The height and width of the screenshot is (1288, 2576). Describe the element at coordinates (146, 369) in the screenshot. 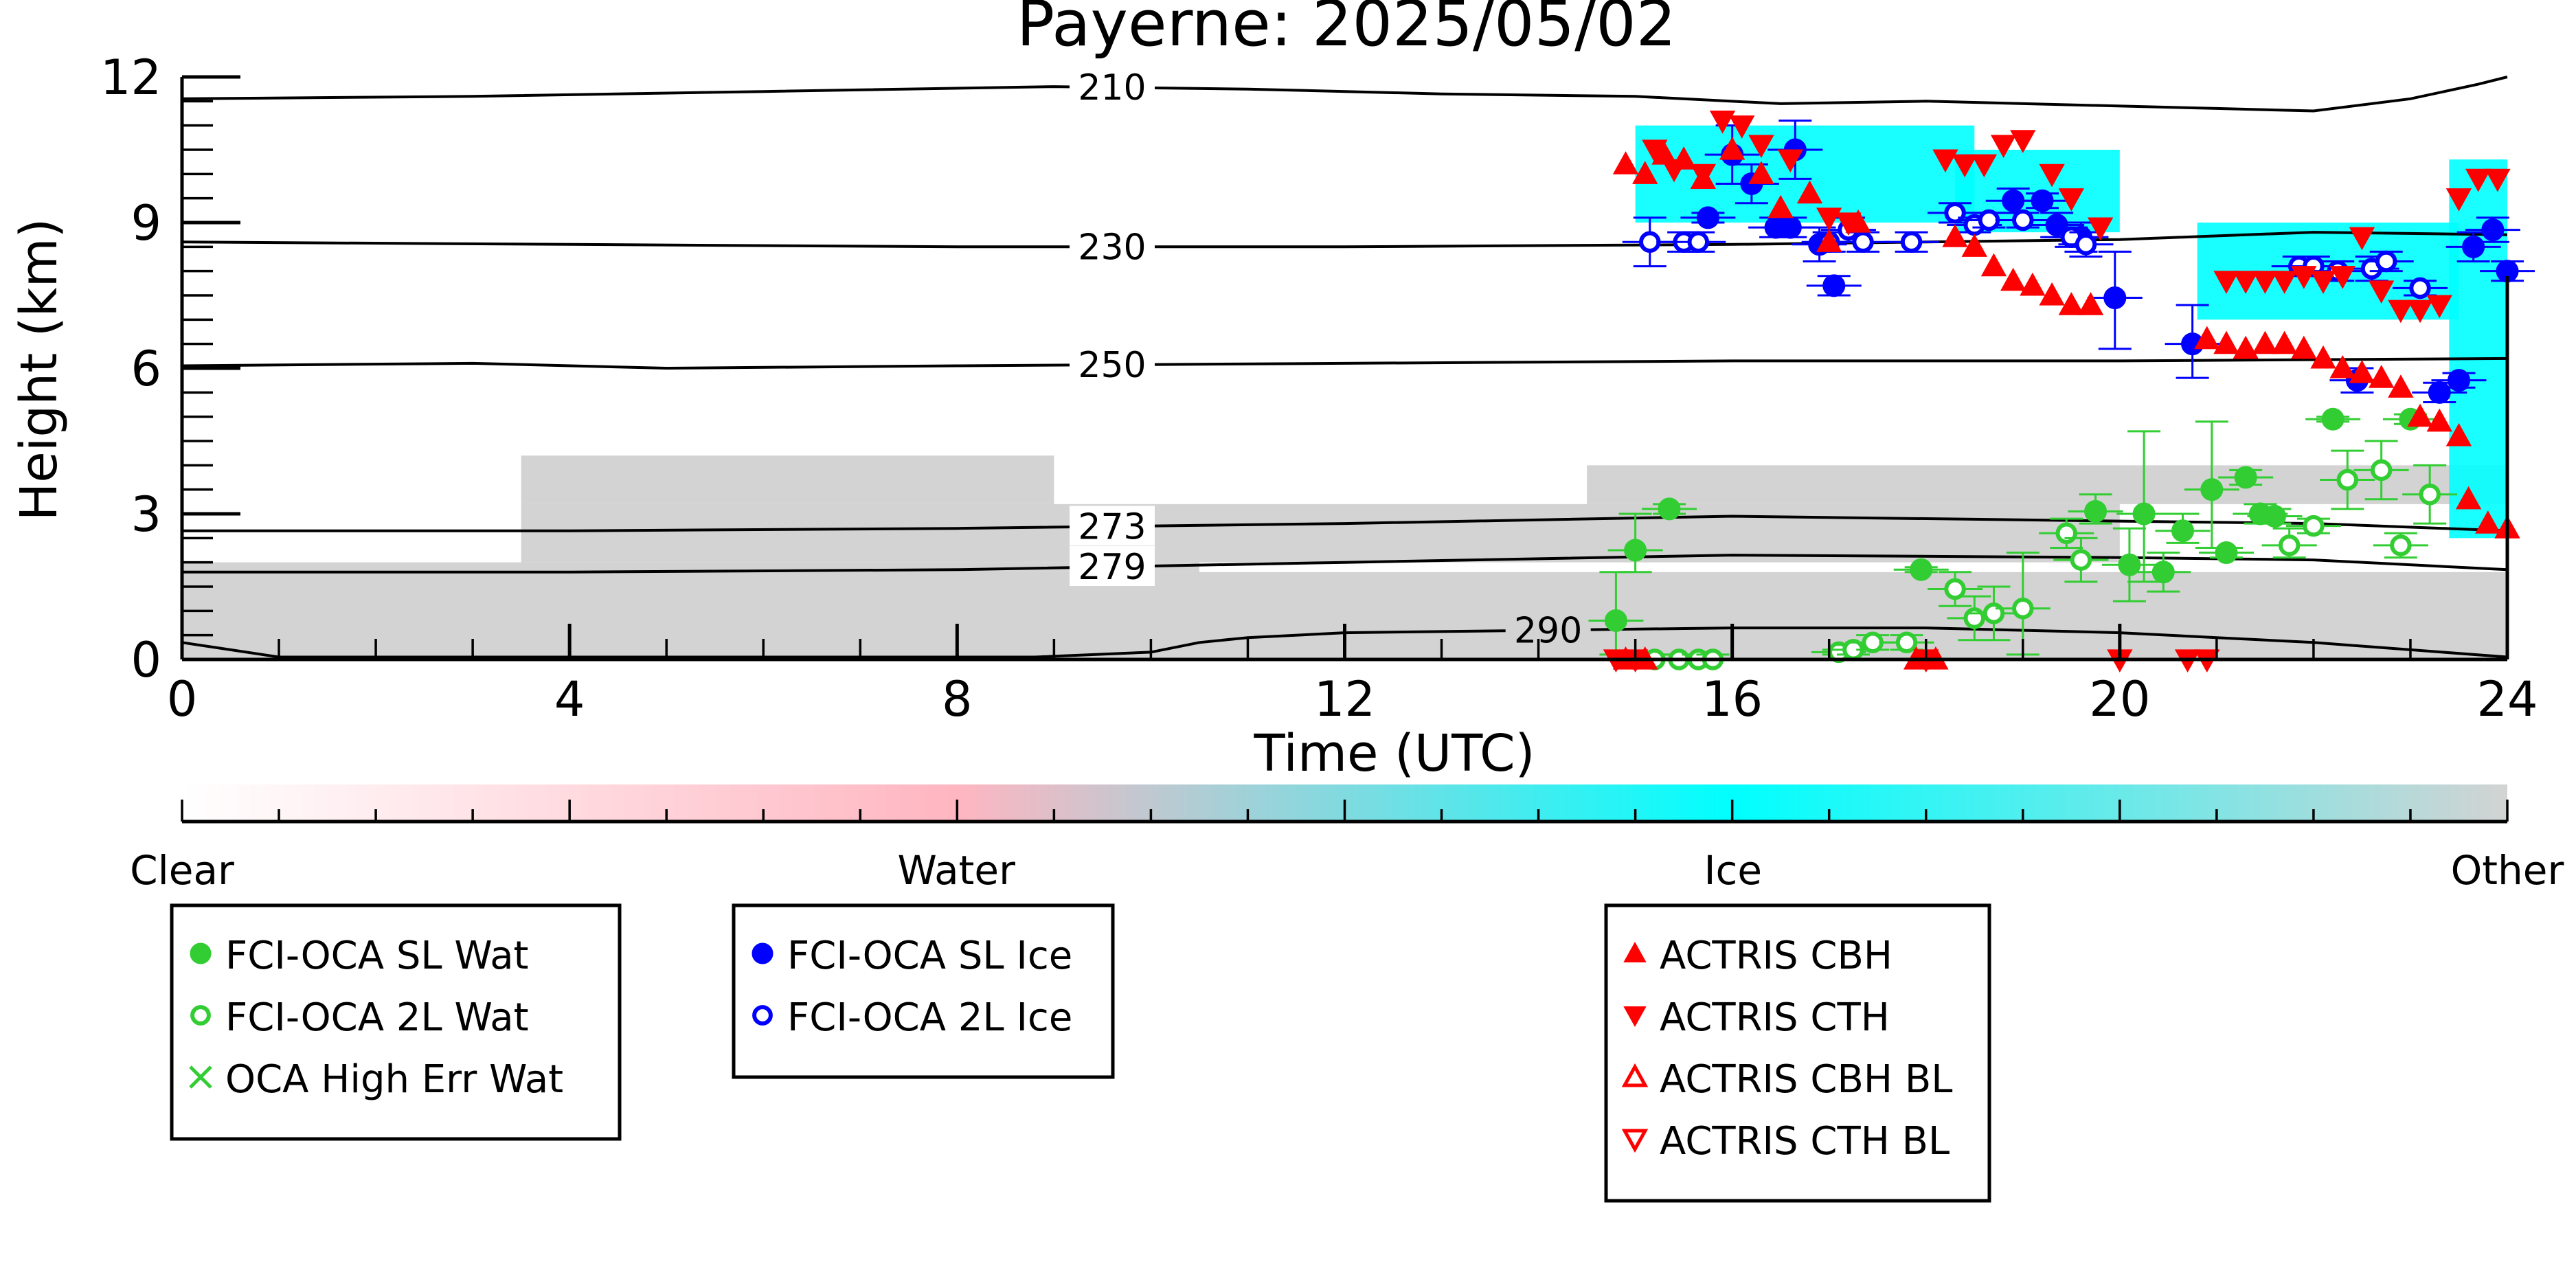

I see `y-tick-label: 6` at that location.